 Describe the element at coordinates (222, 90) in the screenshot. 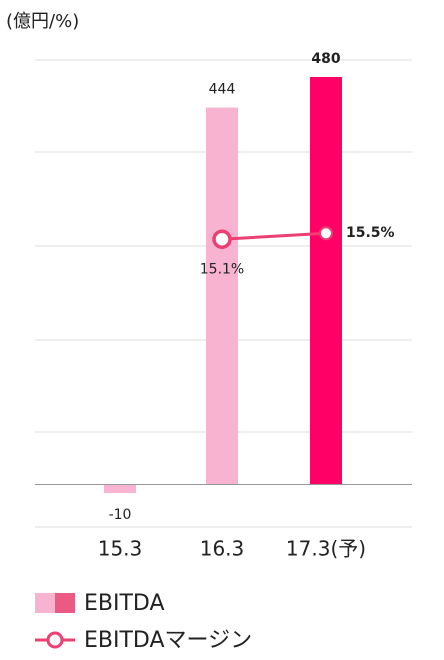

I see `data-label: 444` at that location.